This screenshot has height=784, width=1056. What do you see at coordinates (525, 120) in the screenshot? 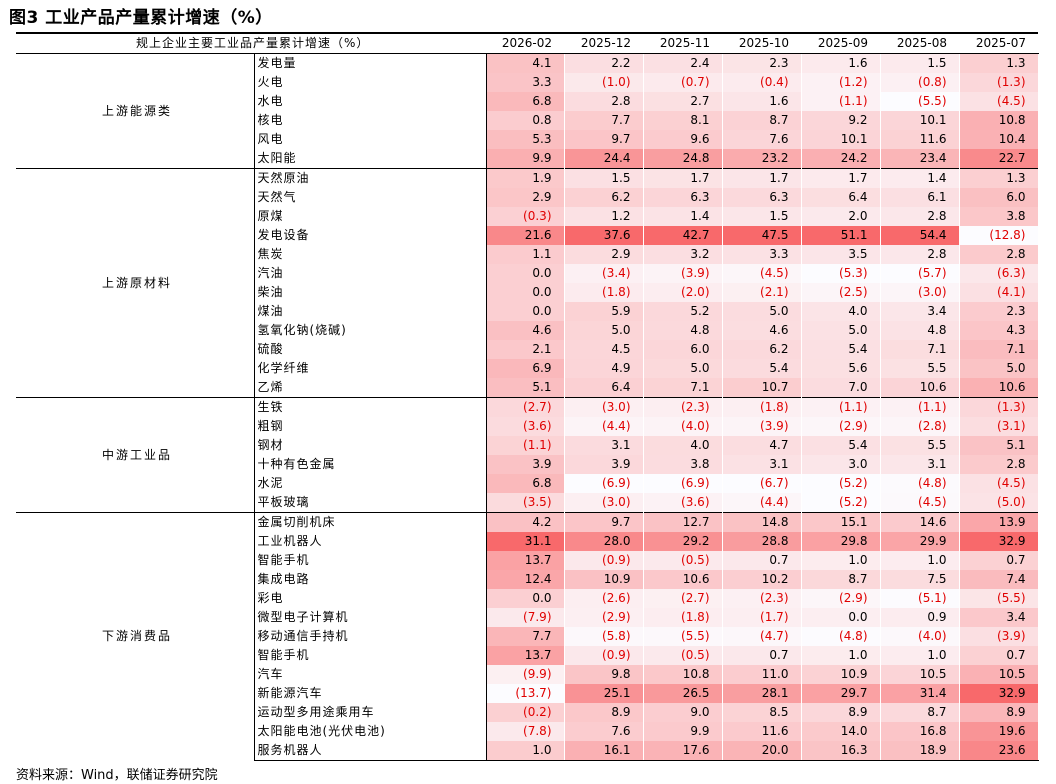
I see `value-cell: 0.8` at bounding box center [525, 120].